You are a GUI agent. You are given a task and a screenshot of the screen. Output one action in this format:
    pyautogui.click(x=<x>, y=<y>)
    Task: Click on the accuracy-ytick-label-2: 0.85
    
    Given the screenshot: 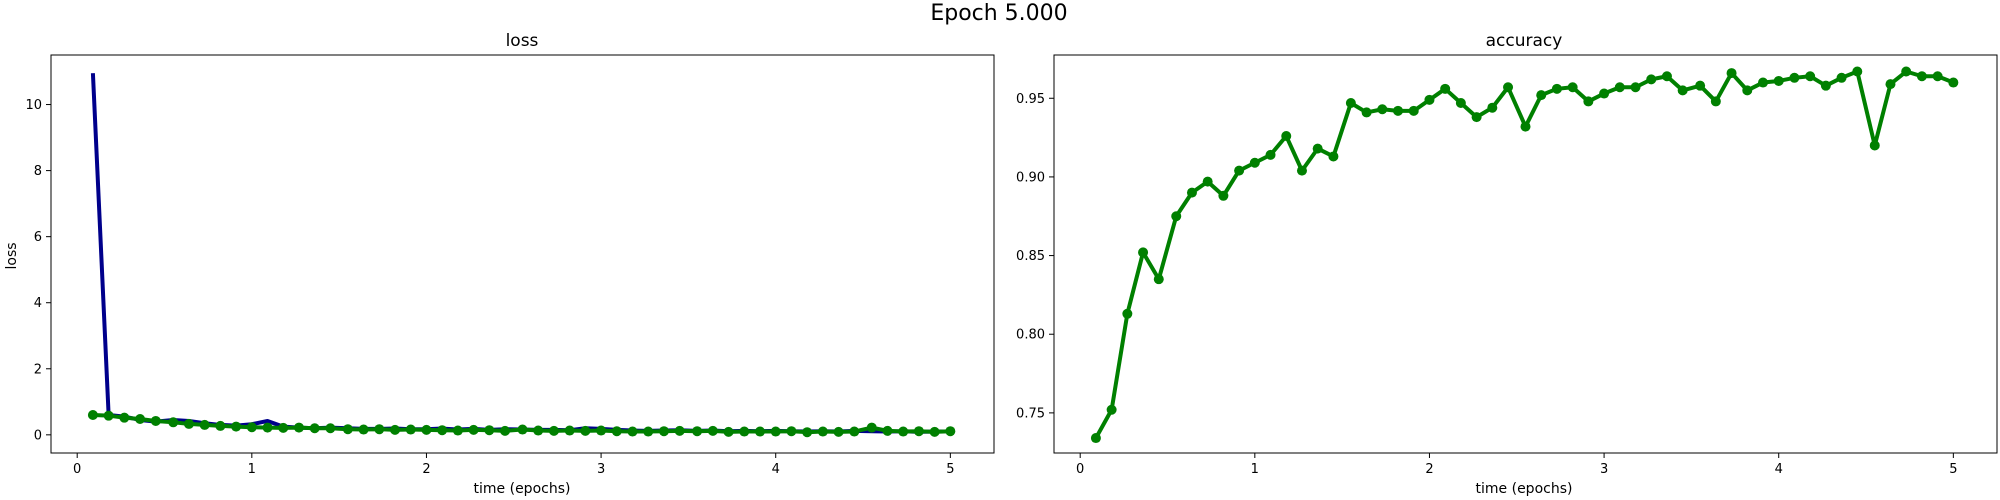 What is the action you would take?
    pyautogui.click(x=1030, y=256)
    